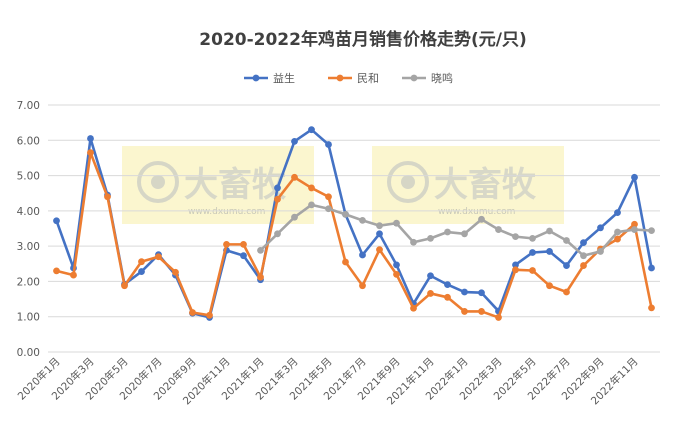 This screenshot has width=680, height=444. What do you see at coordinates (269, 78) in the screenshot?
I see `legend-item: 益生` at bounding box center [269, 78].